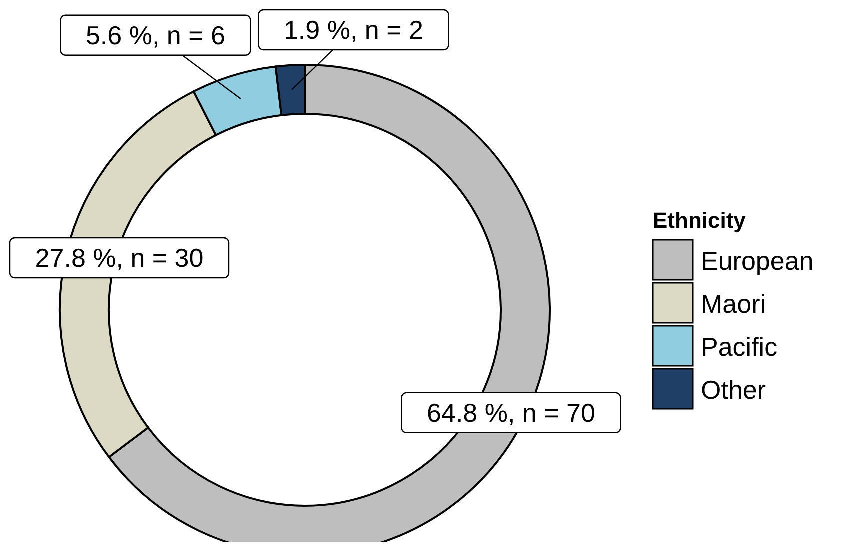 This screenshot has height=550, width=856. What do you see at coordinates (511, 413) in the screenshot?
I see `data-label: 64.8 %, n = 70` at bounding box center [511, 413].